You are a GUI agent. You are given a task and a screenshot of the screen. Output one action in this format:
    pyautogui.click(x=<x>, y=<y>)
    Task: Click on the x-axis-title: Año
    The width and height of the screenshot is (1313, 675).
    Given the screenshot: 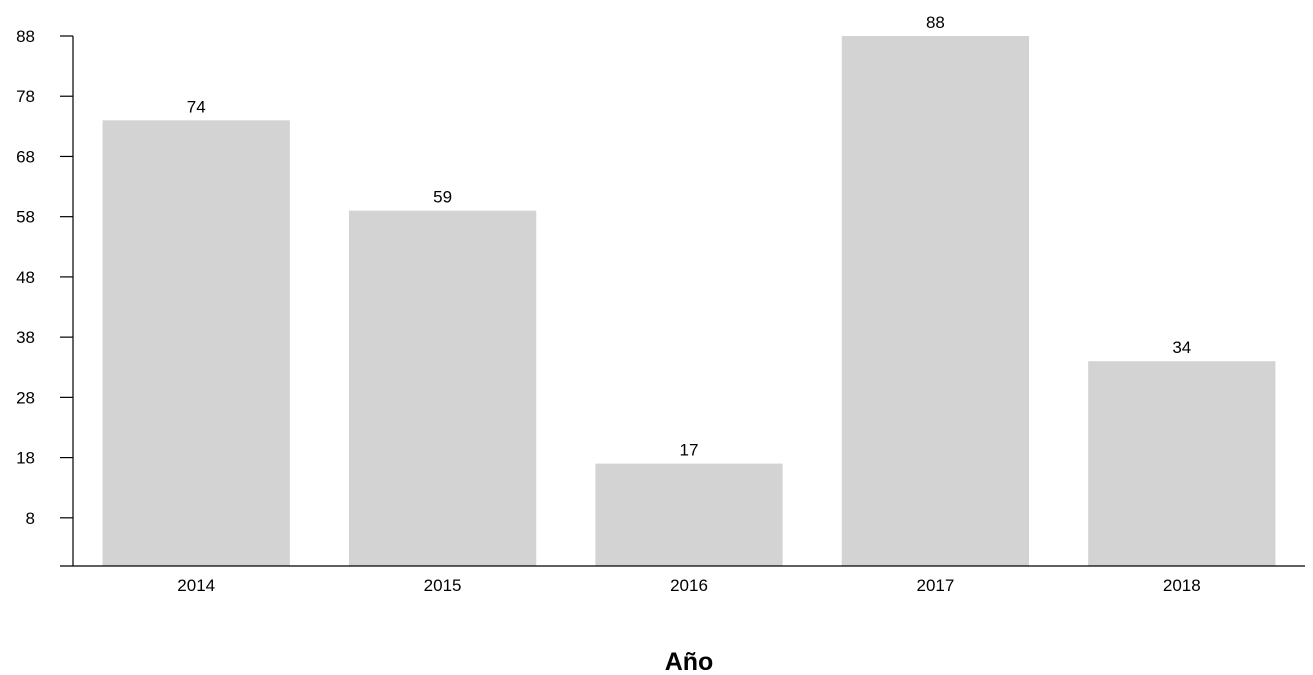 What is the action you would take?
    pyautogui.click(x=689, y=661)
    